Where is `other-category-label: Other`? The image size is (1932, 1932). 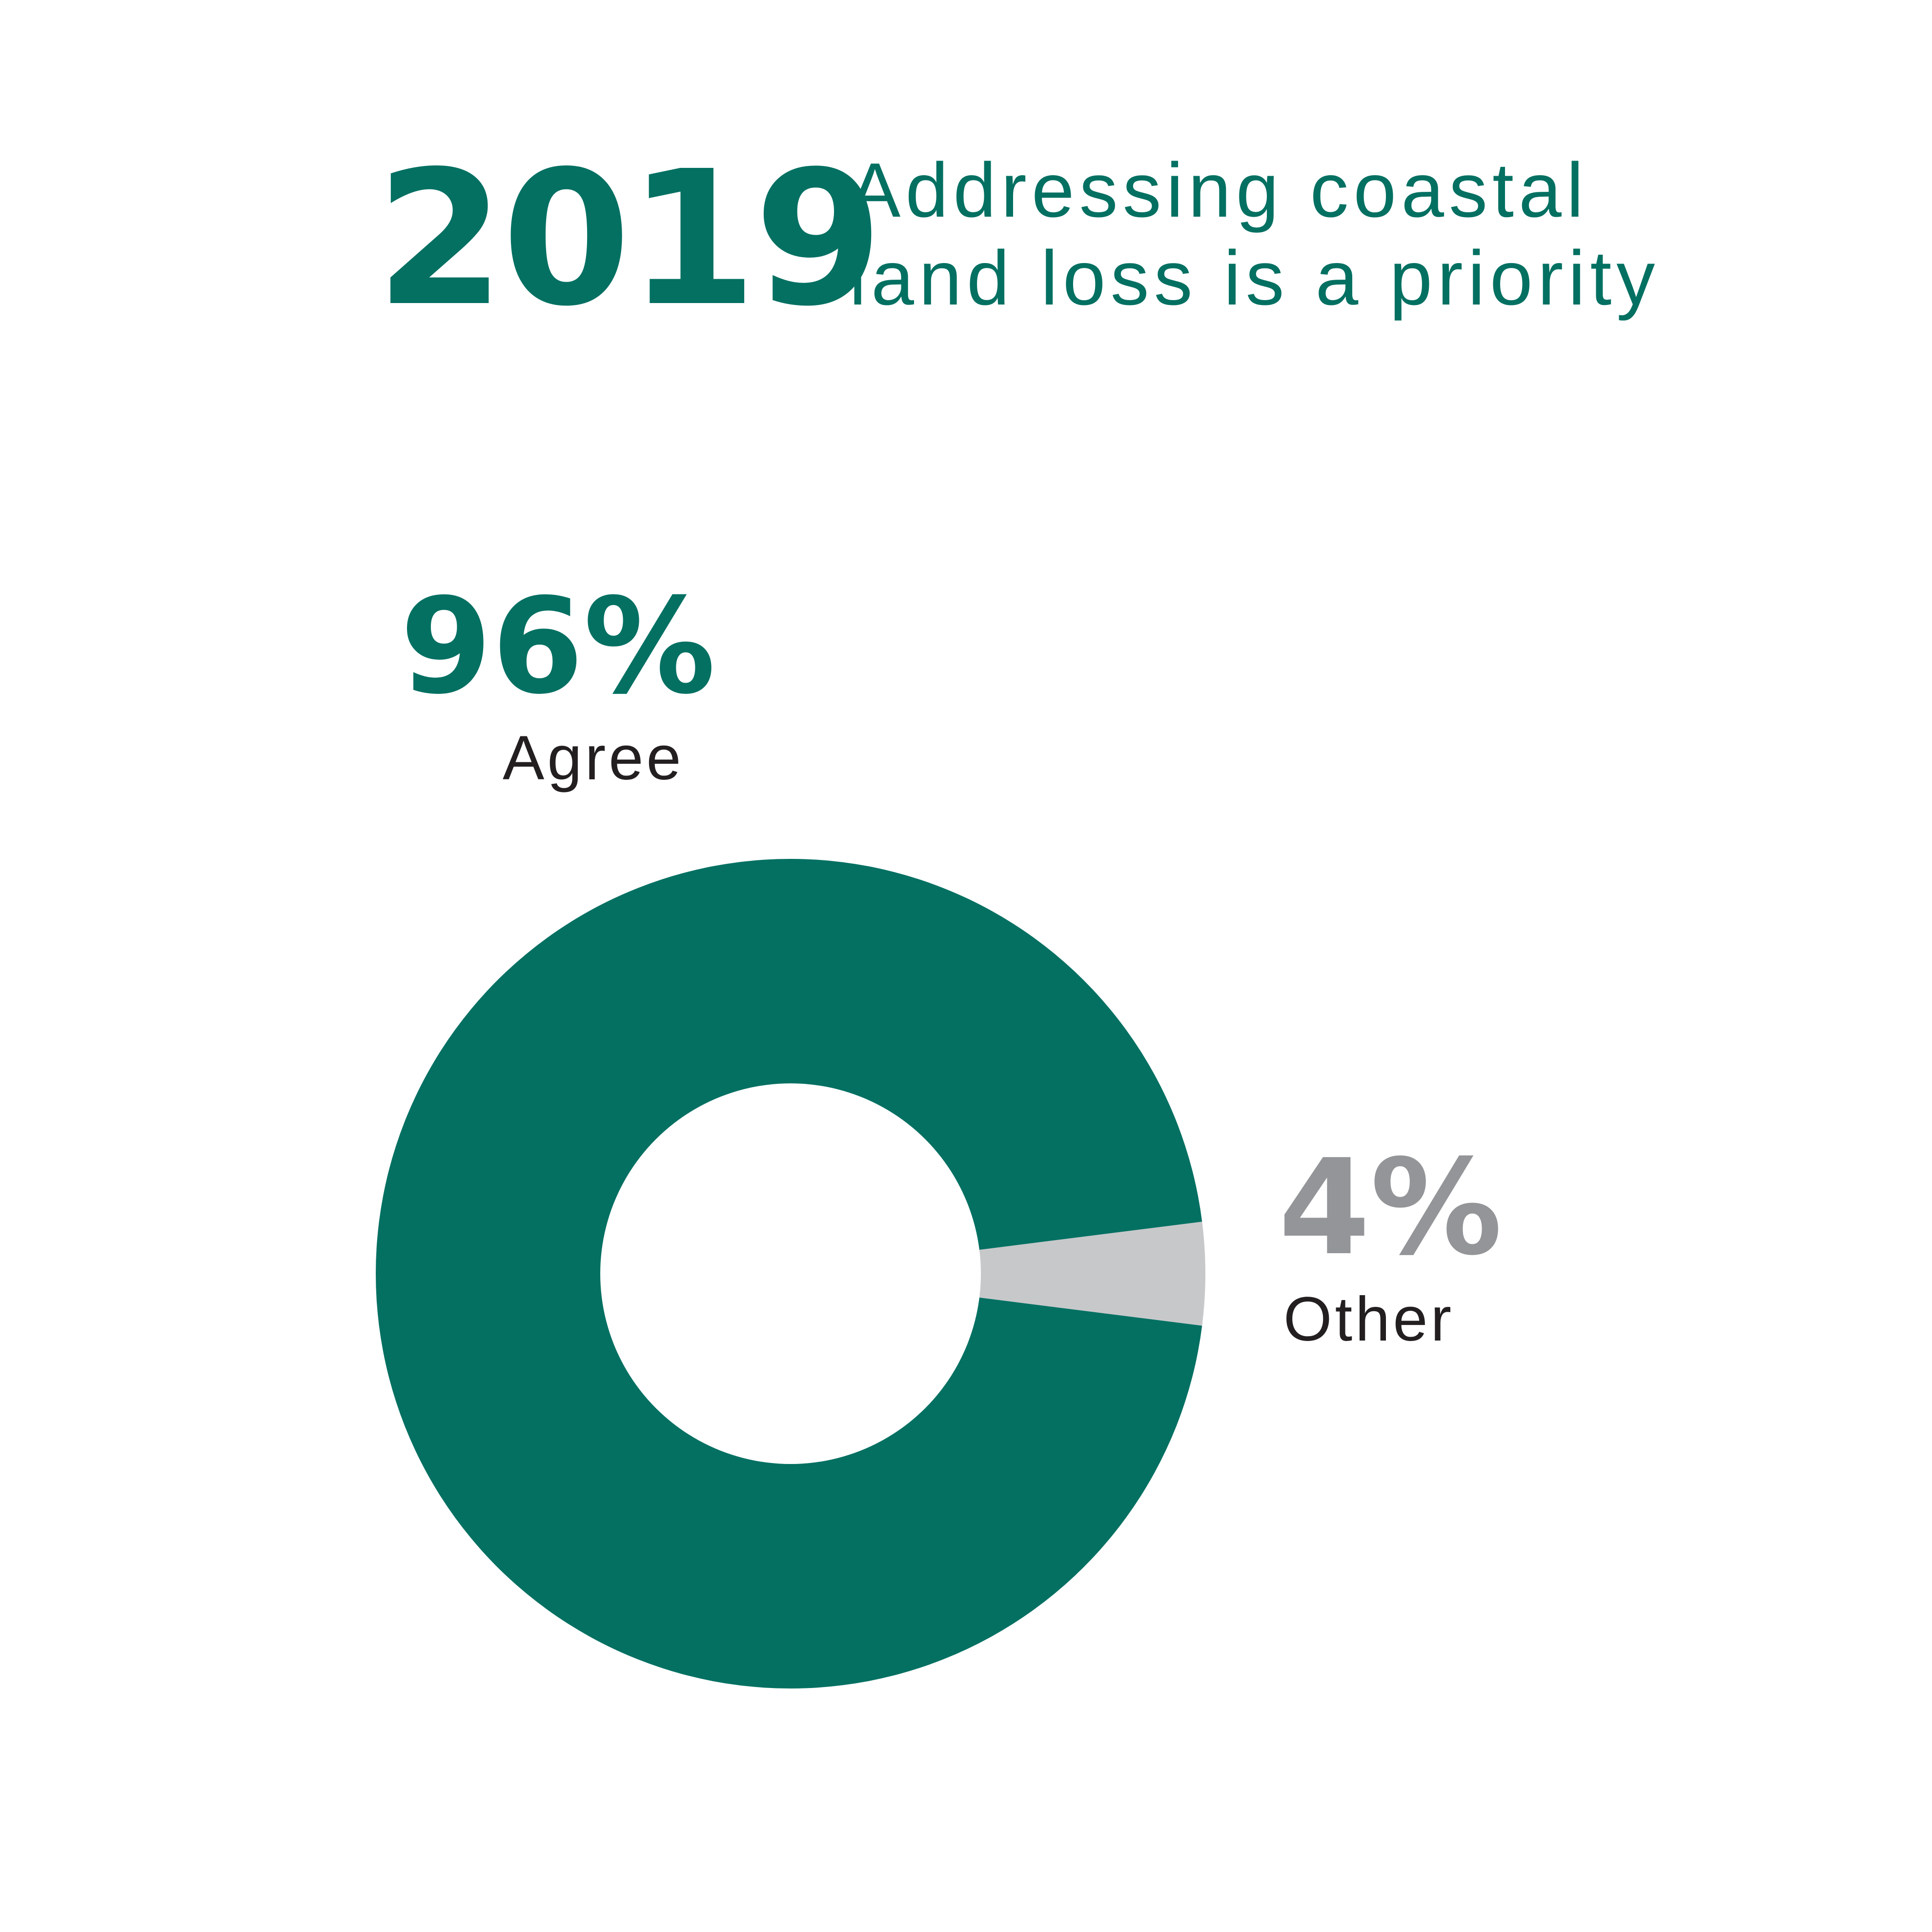
other-category-label: Other is located at coordinates (1369, 1319).